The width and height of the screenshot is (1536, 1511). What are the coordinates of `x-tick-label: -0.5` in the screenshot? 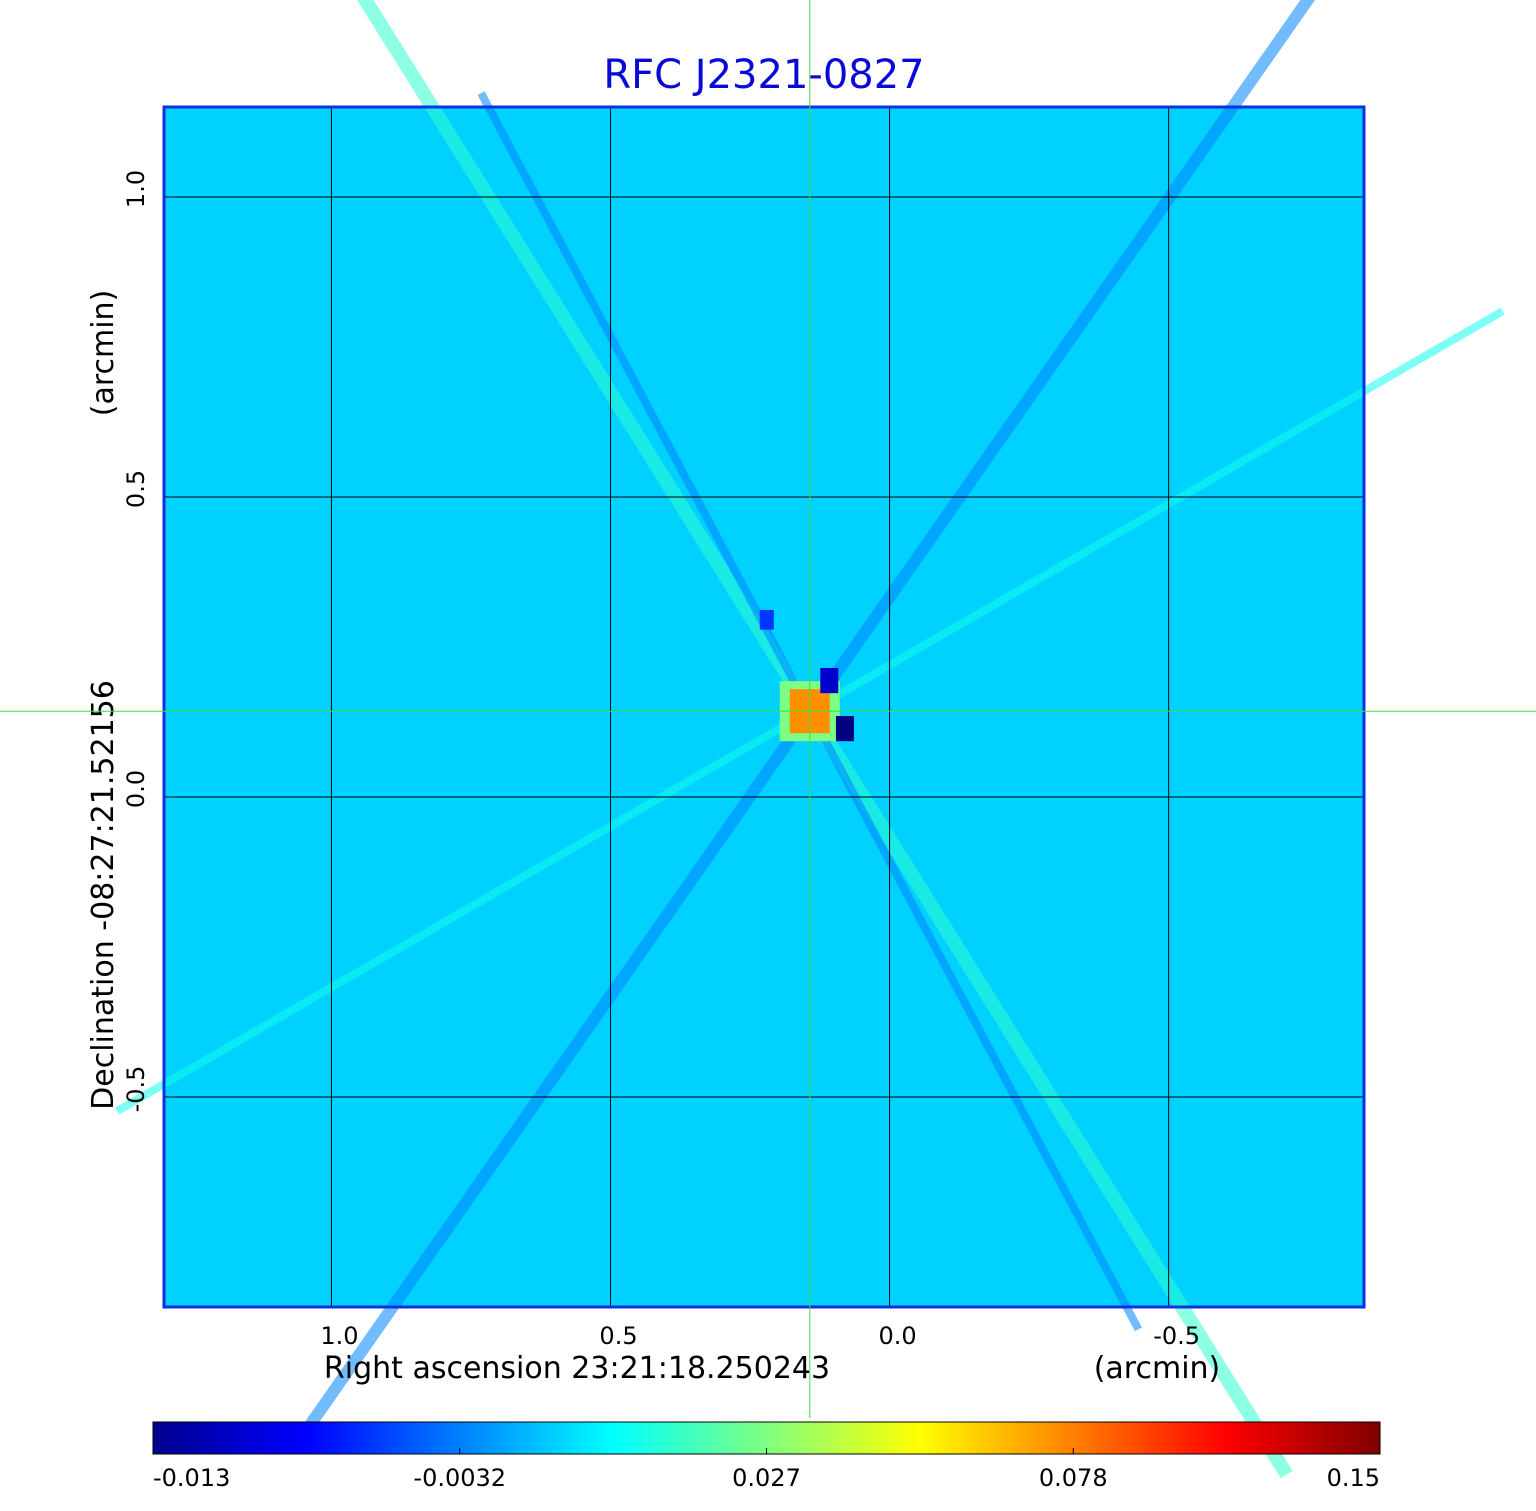 It's located at (1176, 1336).